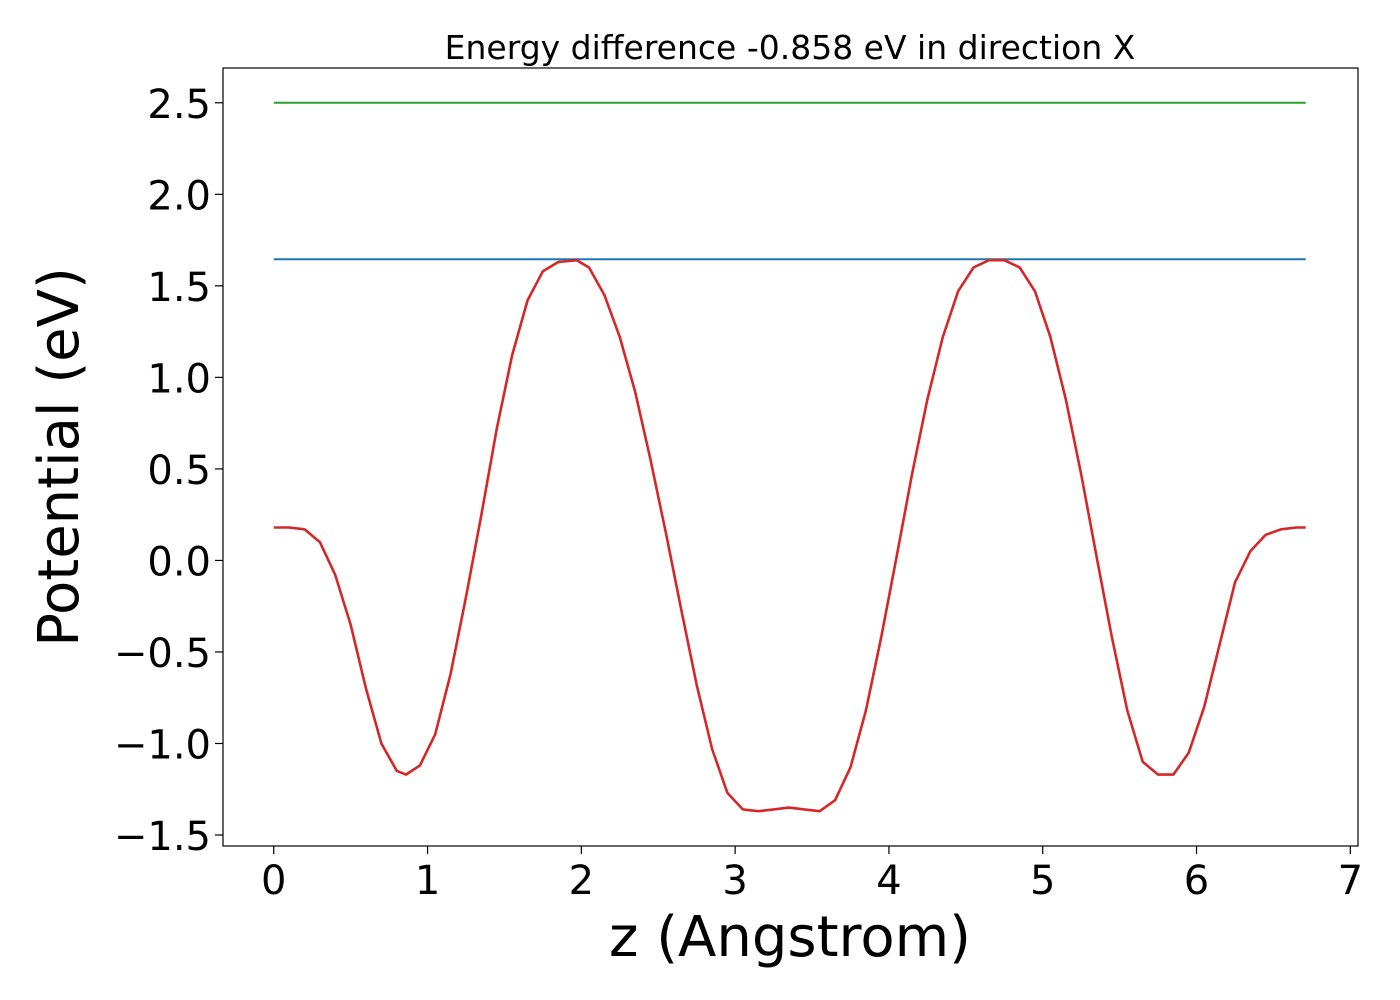 The width and height of the screenshot is (1400, 1000). What do you see at coordinates (1042, 881) in the screenshot?
I see `x-tick-label: 5` at bounding box center [1042, 881].